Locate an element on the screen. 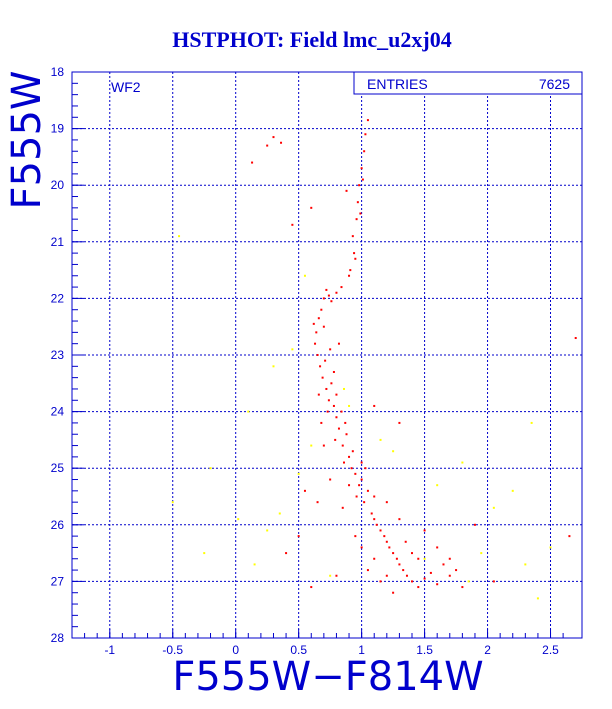 The width and height of the screenshot is (612, 709). y-tick-label: 21 is located at coordinates (58, 242).